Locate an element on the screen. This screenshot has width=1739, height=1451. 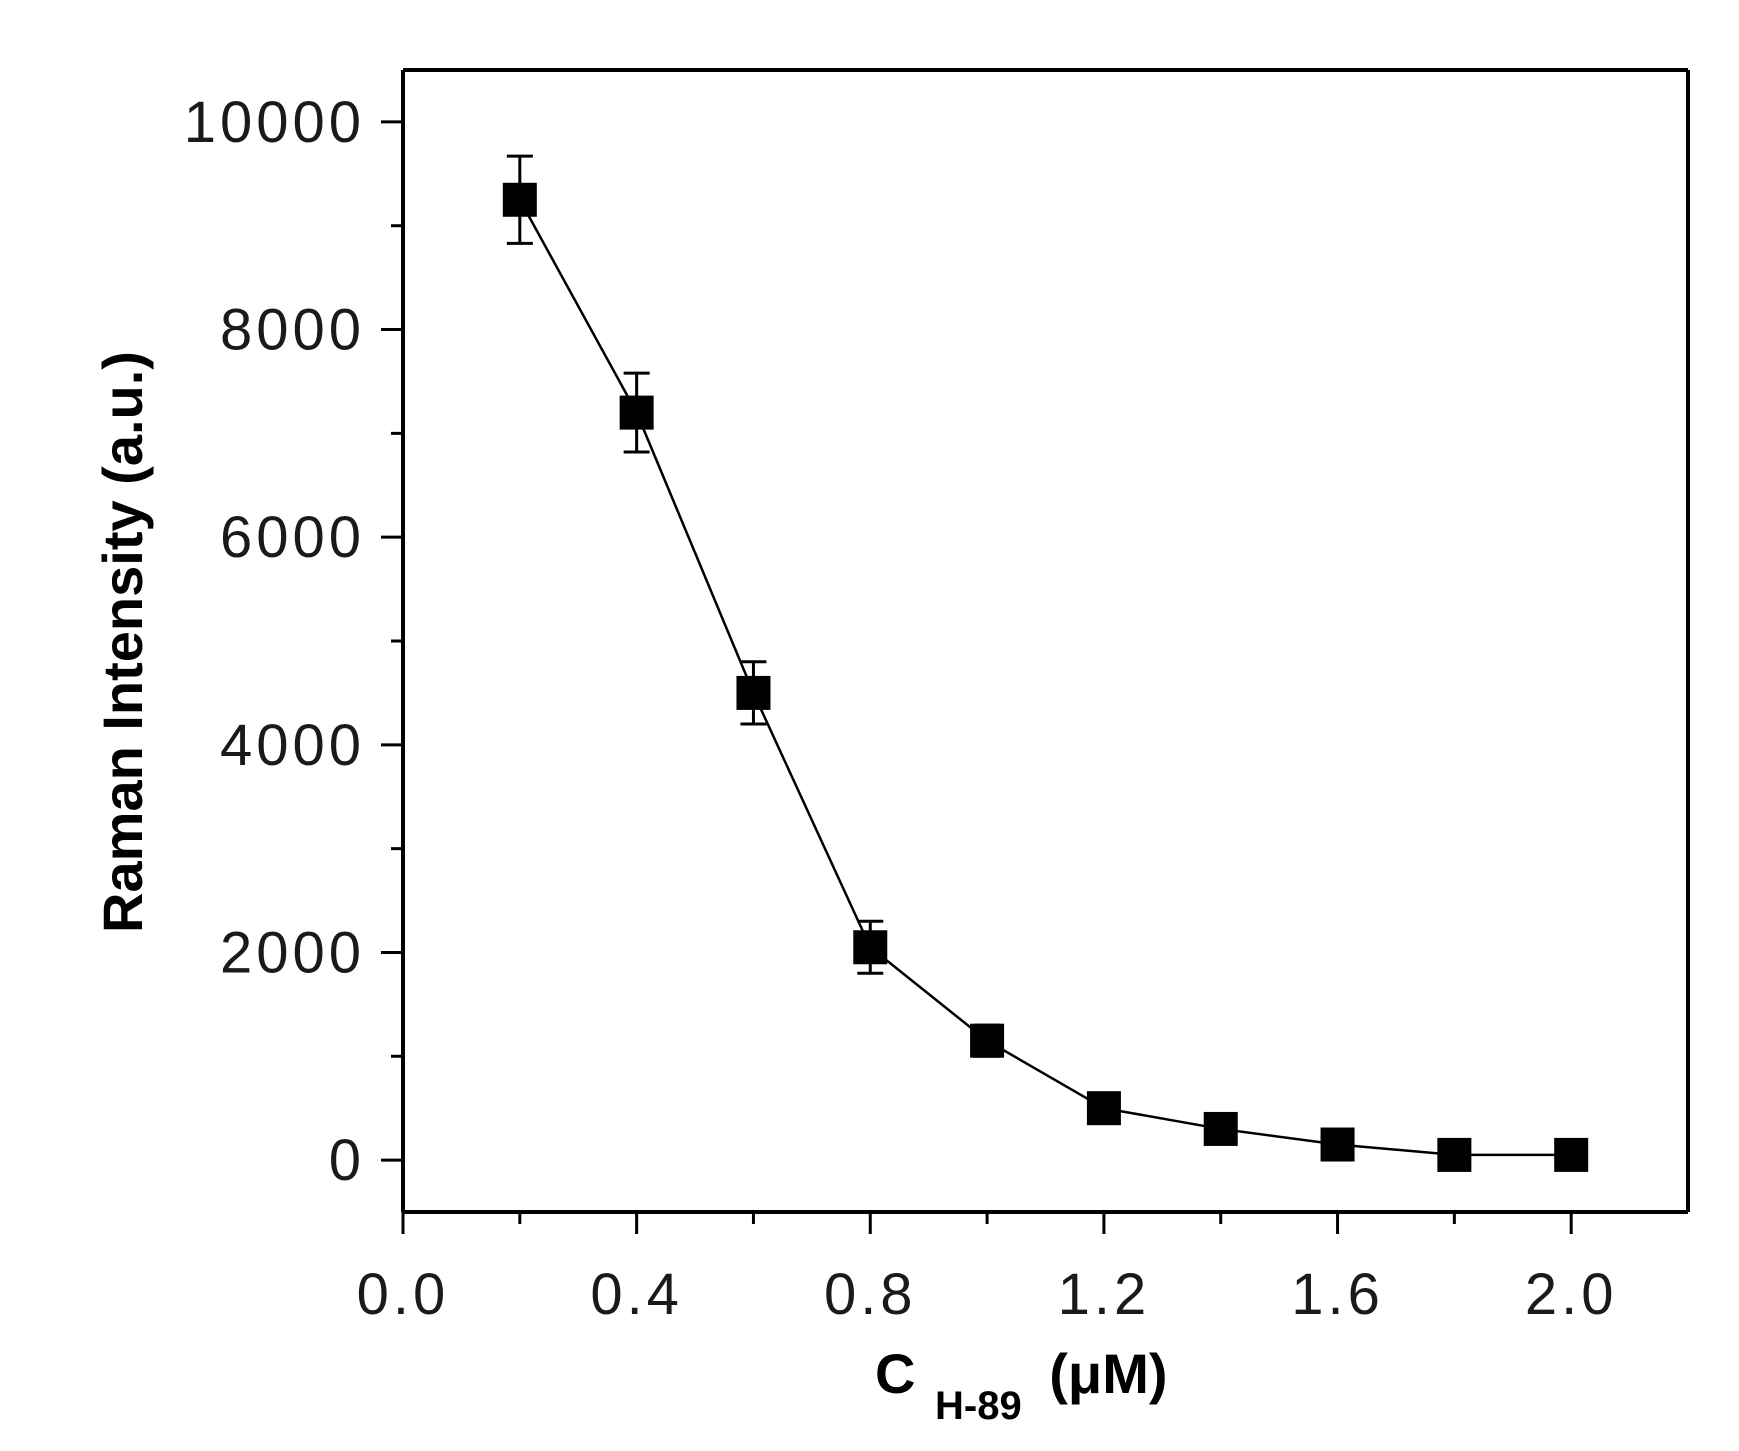
x-tick-label: 1.2 is located at coordinates (1104, 1294).